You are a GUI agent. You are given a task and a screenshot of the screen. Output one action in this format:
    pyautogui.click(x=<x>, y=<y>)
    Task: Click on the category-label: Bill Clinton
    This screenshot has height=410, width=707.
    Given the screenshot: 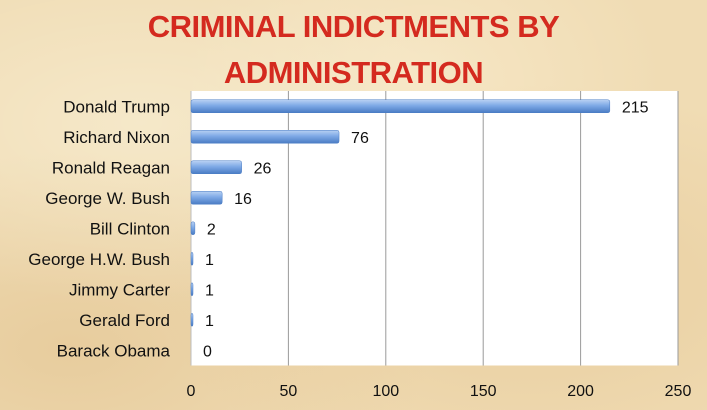 What is the action you would take?
    pyautogui.click(x=130, y=228)
    